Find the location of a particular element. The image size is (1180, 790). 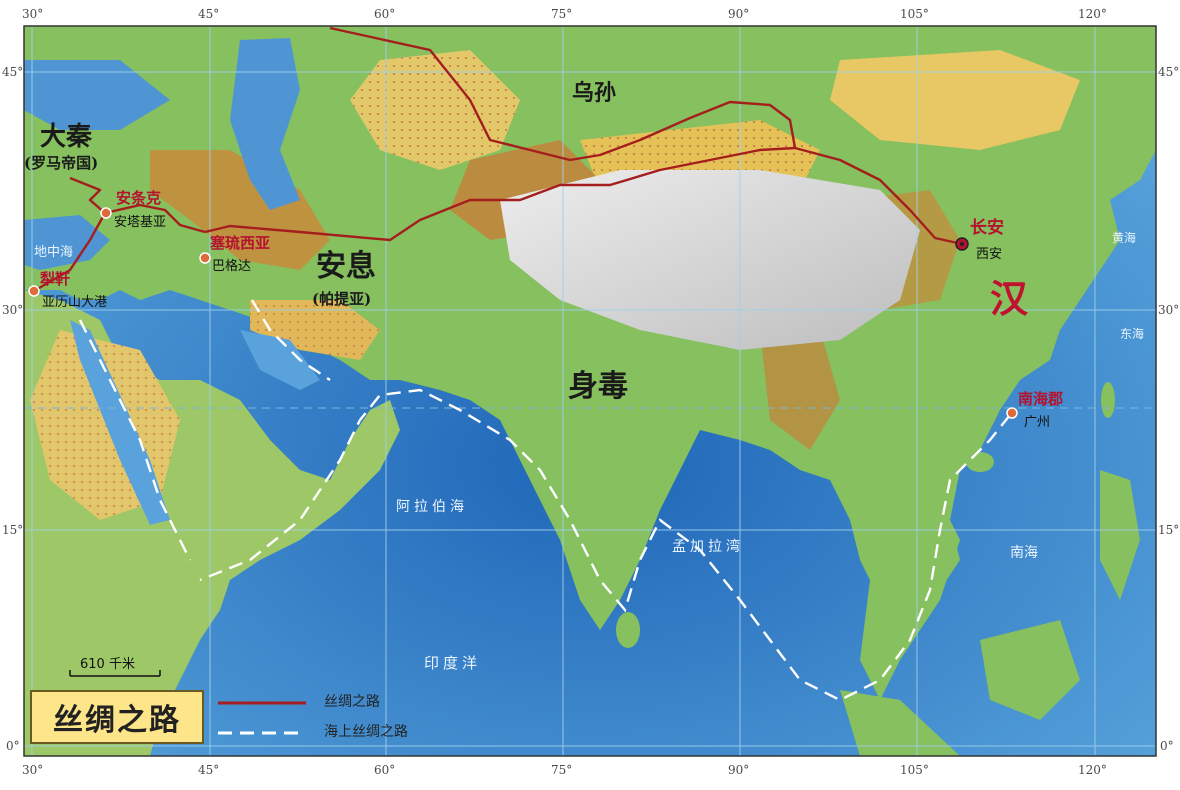

lon-label-30-top: 30° is located at coordinates (33, 14).